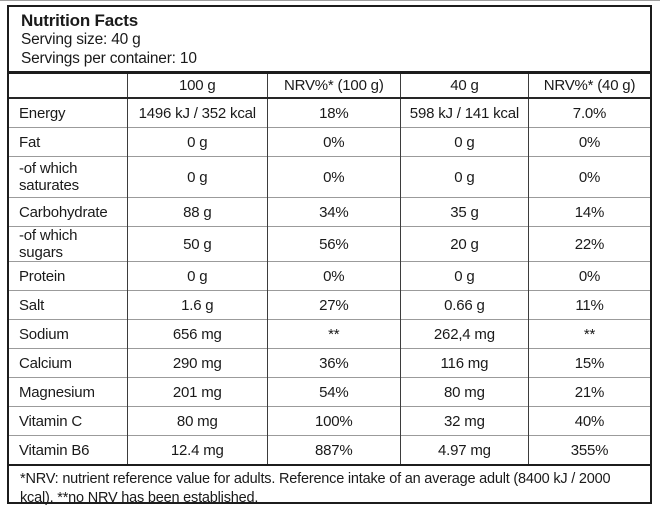 This screenshot has height=511, width=660. What do you see at coordinates (464, 392) in the screenshot?
I see `per-40g-cell: 80 mg` at bounding box center [464, 392].